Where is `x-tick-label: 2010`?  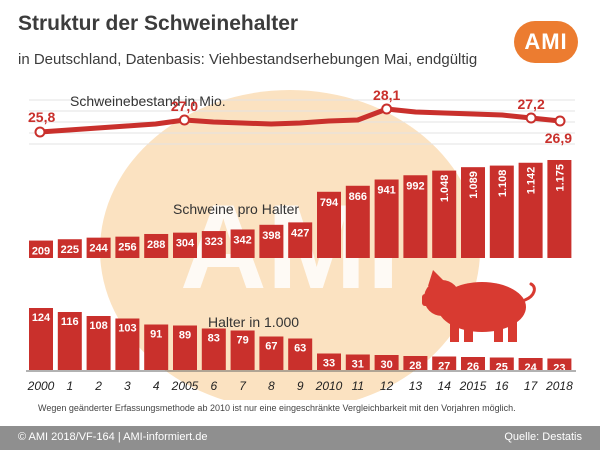 x-tick-label: 2010 is located at coordinates (329, 386).